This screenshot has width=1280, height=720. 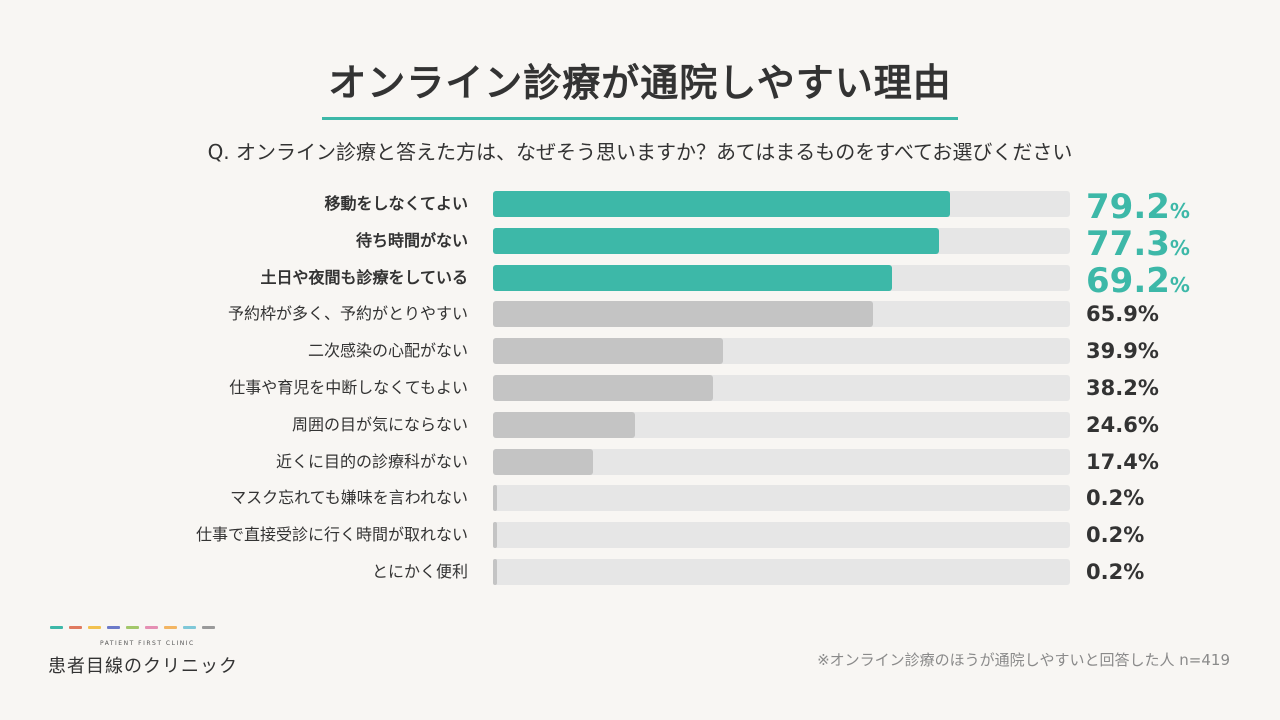 I want to click on bar-label: 移動をしなくてよい, so click(x=396, y=203).